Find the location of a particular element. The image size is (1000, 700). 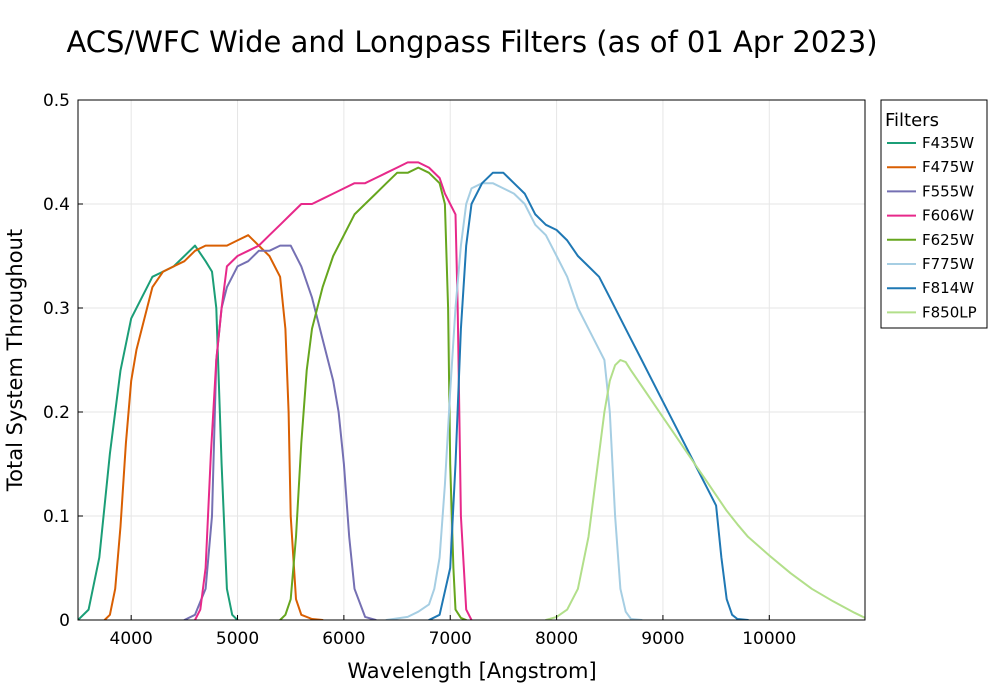

series-line-f850lp is located at coordinates (704, 489).